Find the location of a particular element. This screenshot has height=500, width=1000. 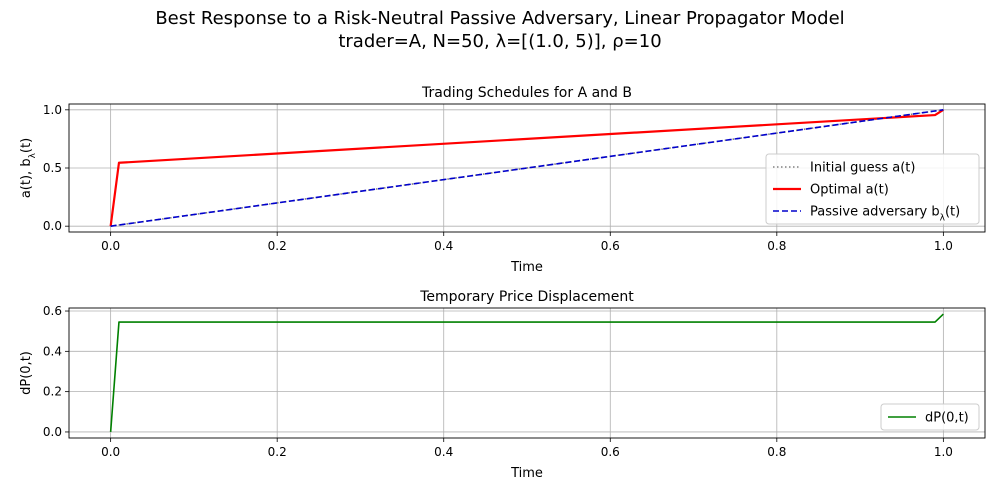

y-axis-label: dP(0,t) is located at coordinates (26, 373).